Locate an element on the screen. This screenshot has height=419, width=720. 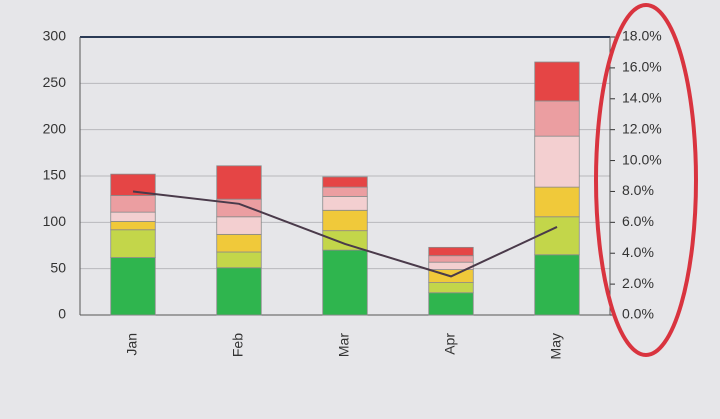
highlight-ellipse is located at coordinates (646, 180).